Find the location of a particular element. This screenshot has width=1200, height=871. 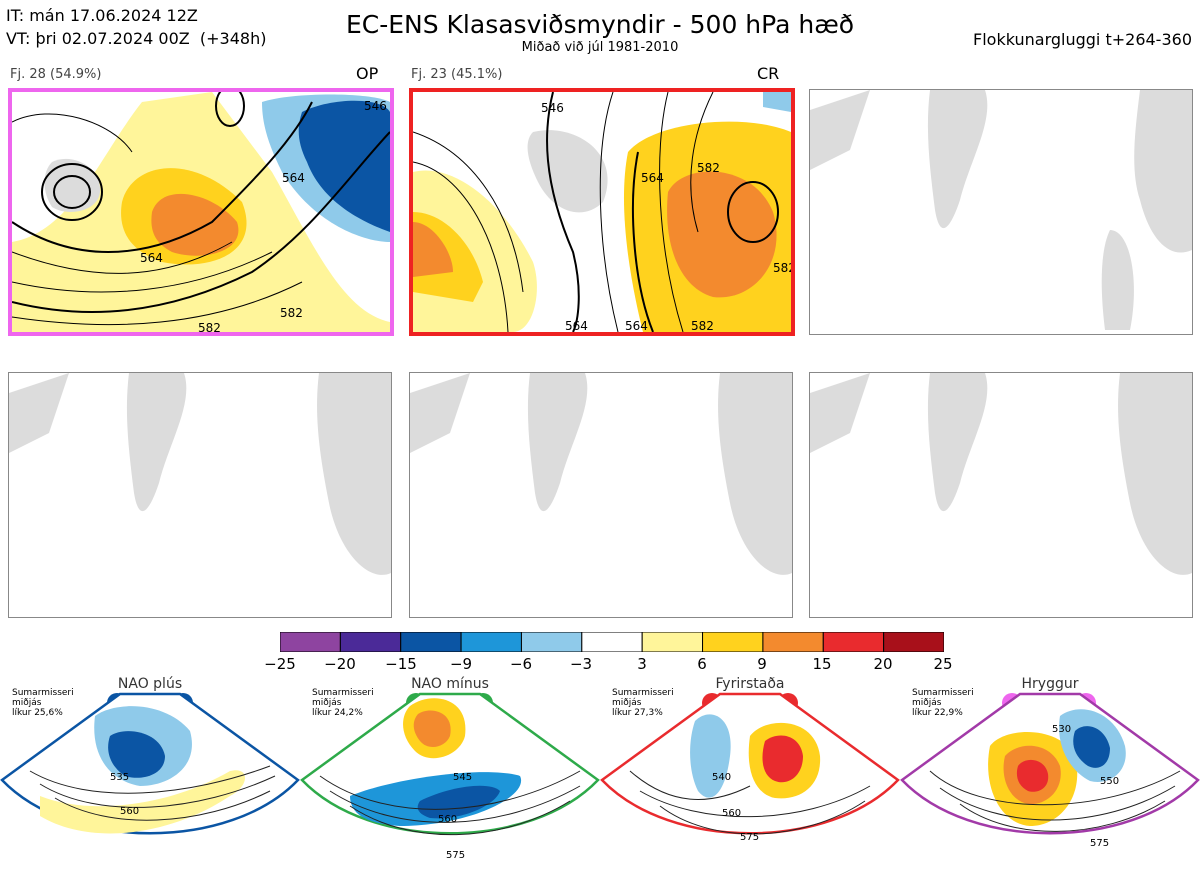

svg-text: 540 is located at coordinates (721, 777).